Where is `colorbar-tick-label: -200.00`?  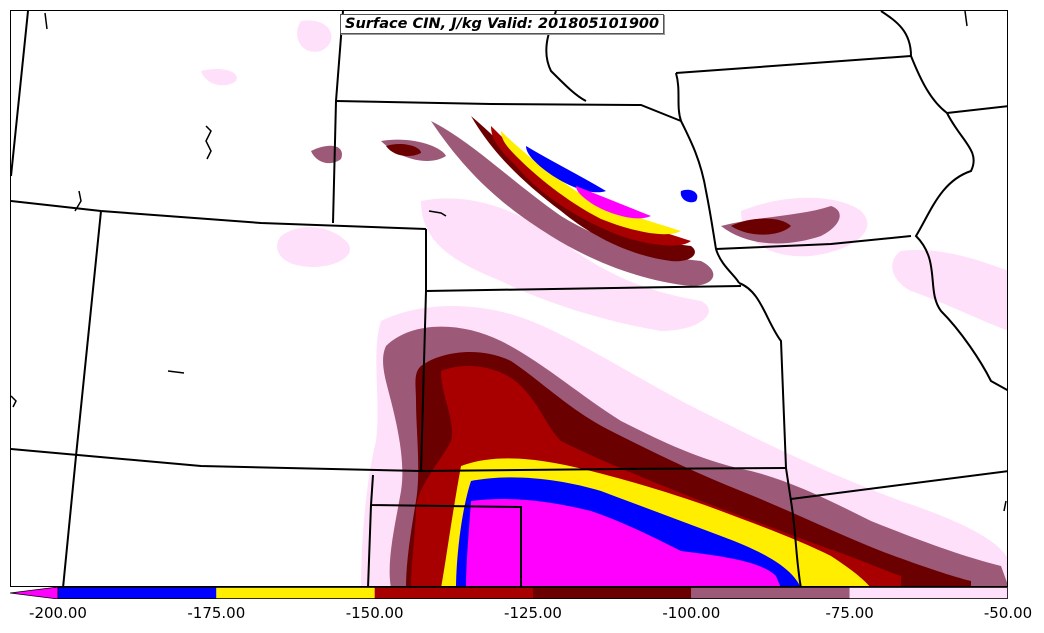 colorbar-tick-label: -200.00 is located at coordinates (58, 613).